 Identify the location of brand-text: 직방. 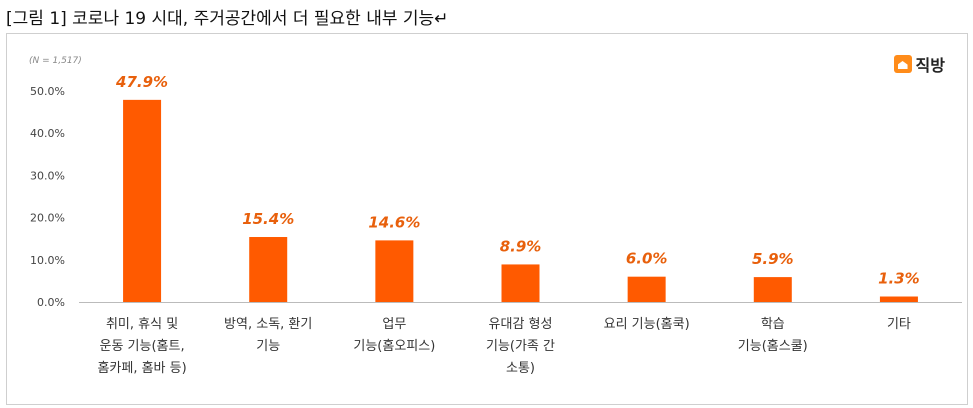
(930, 65).